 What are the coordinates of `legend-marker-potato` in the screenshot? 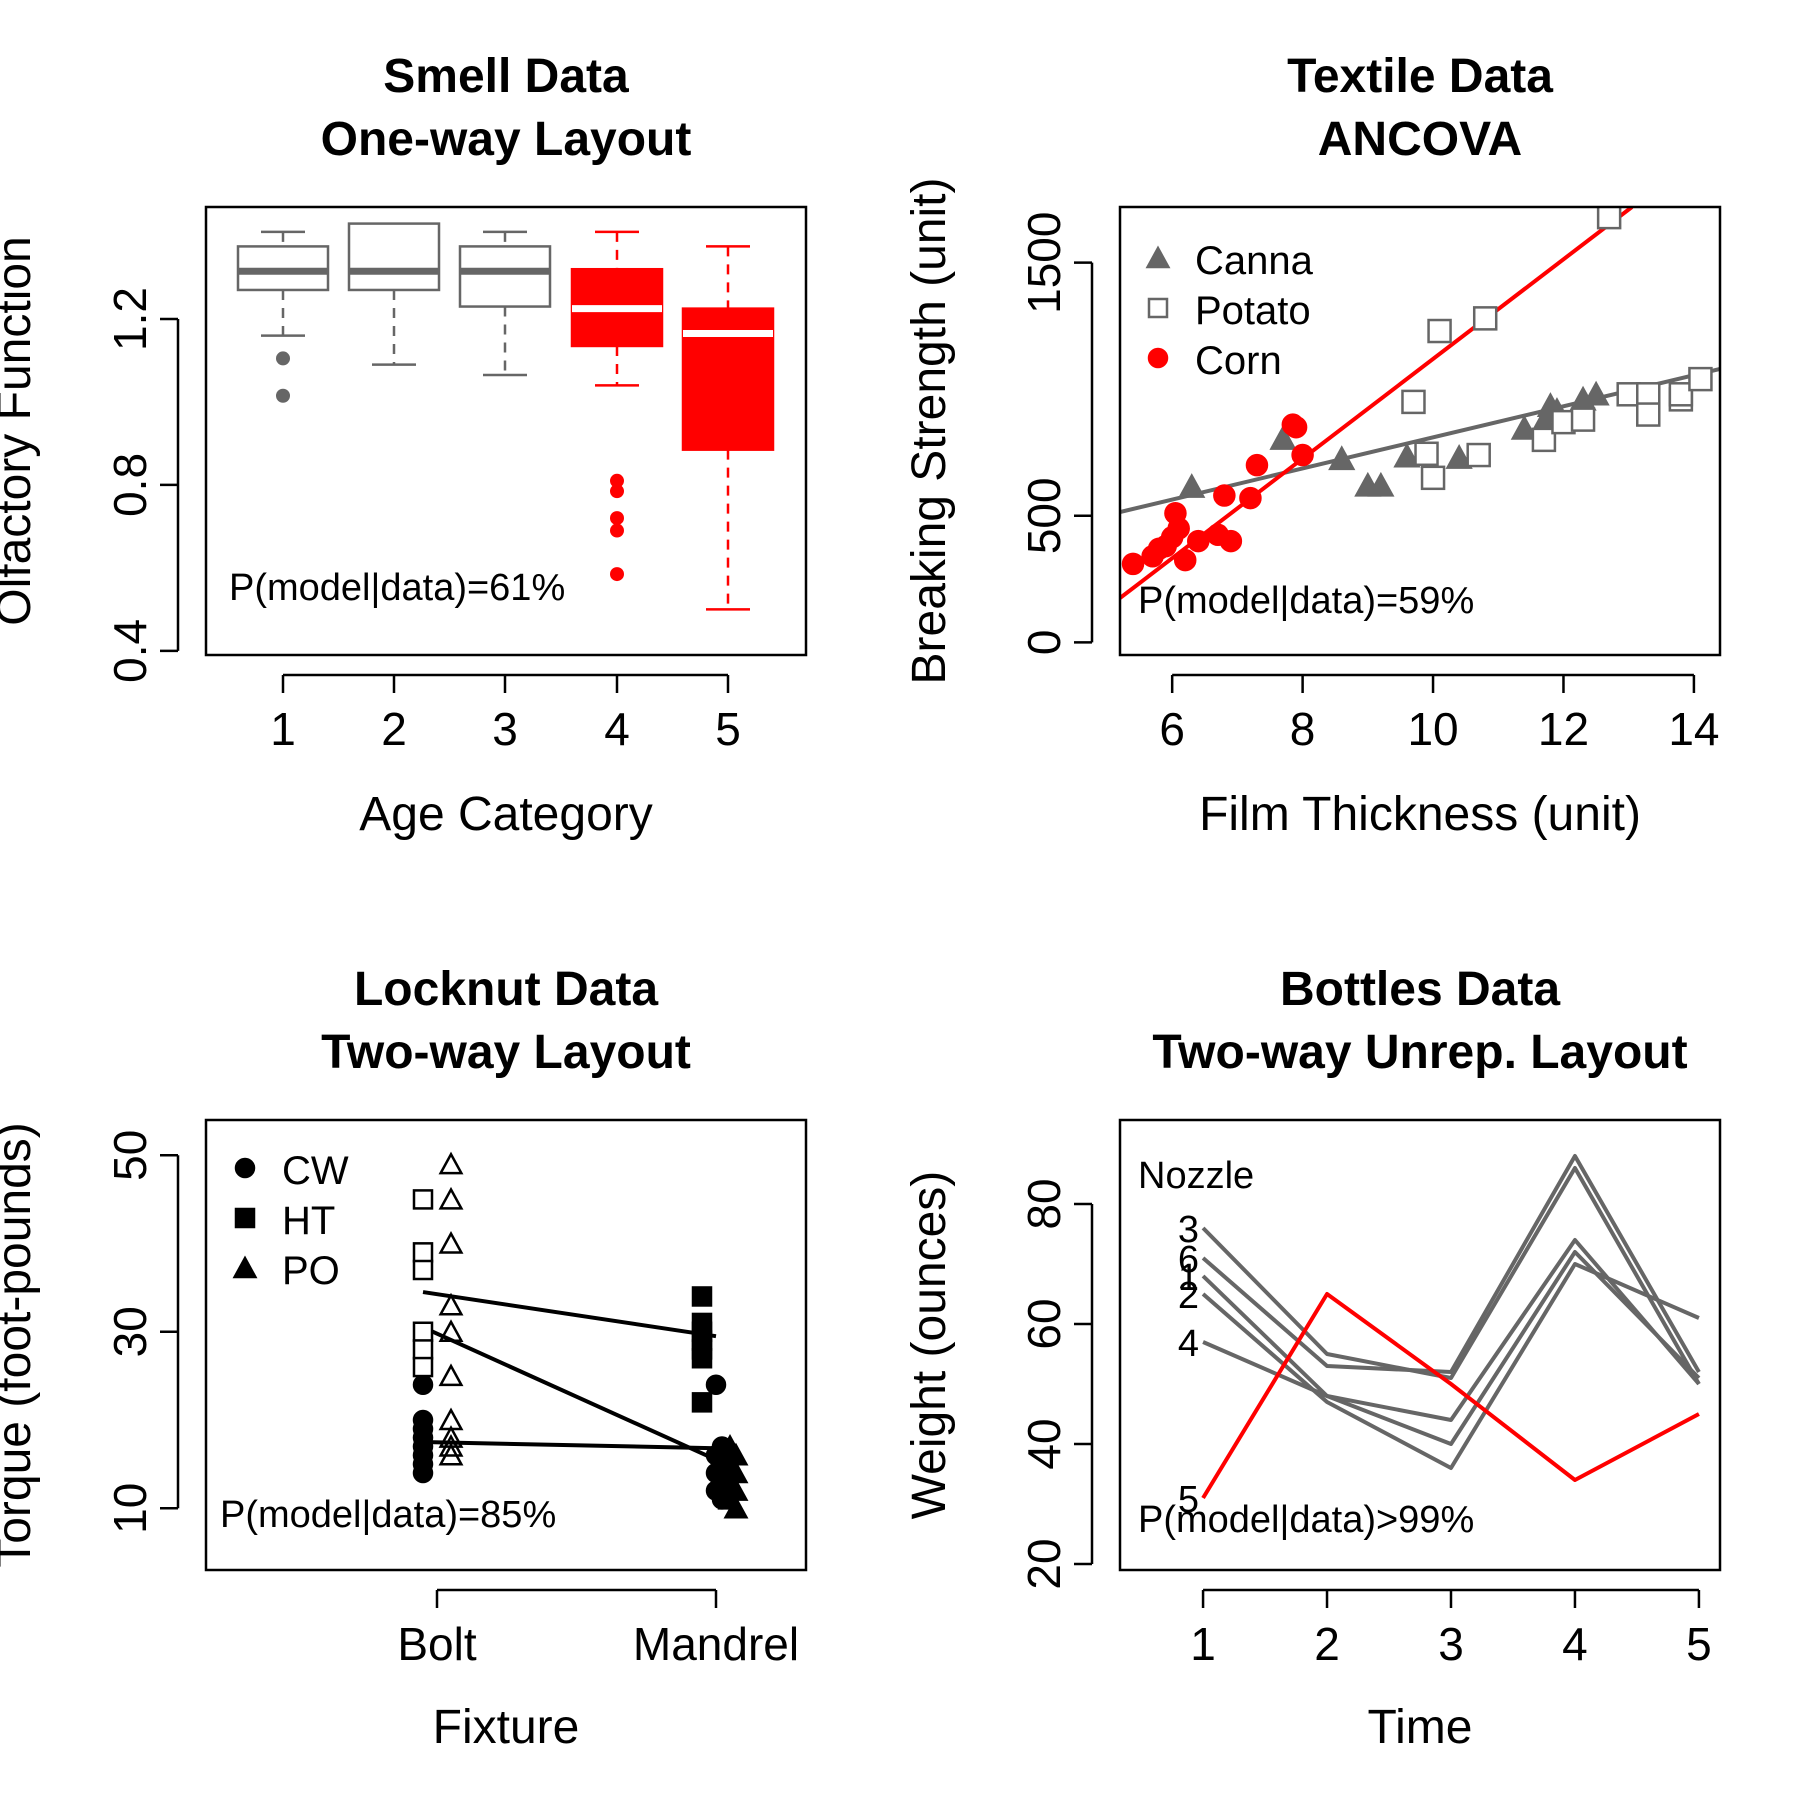 It's located at (1158, 308).